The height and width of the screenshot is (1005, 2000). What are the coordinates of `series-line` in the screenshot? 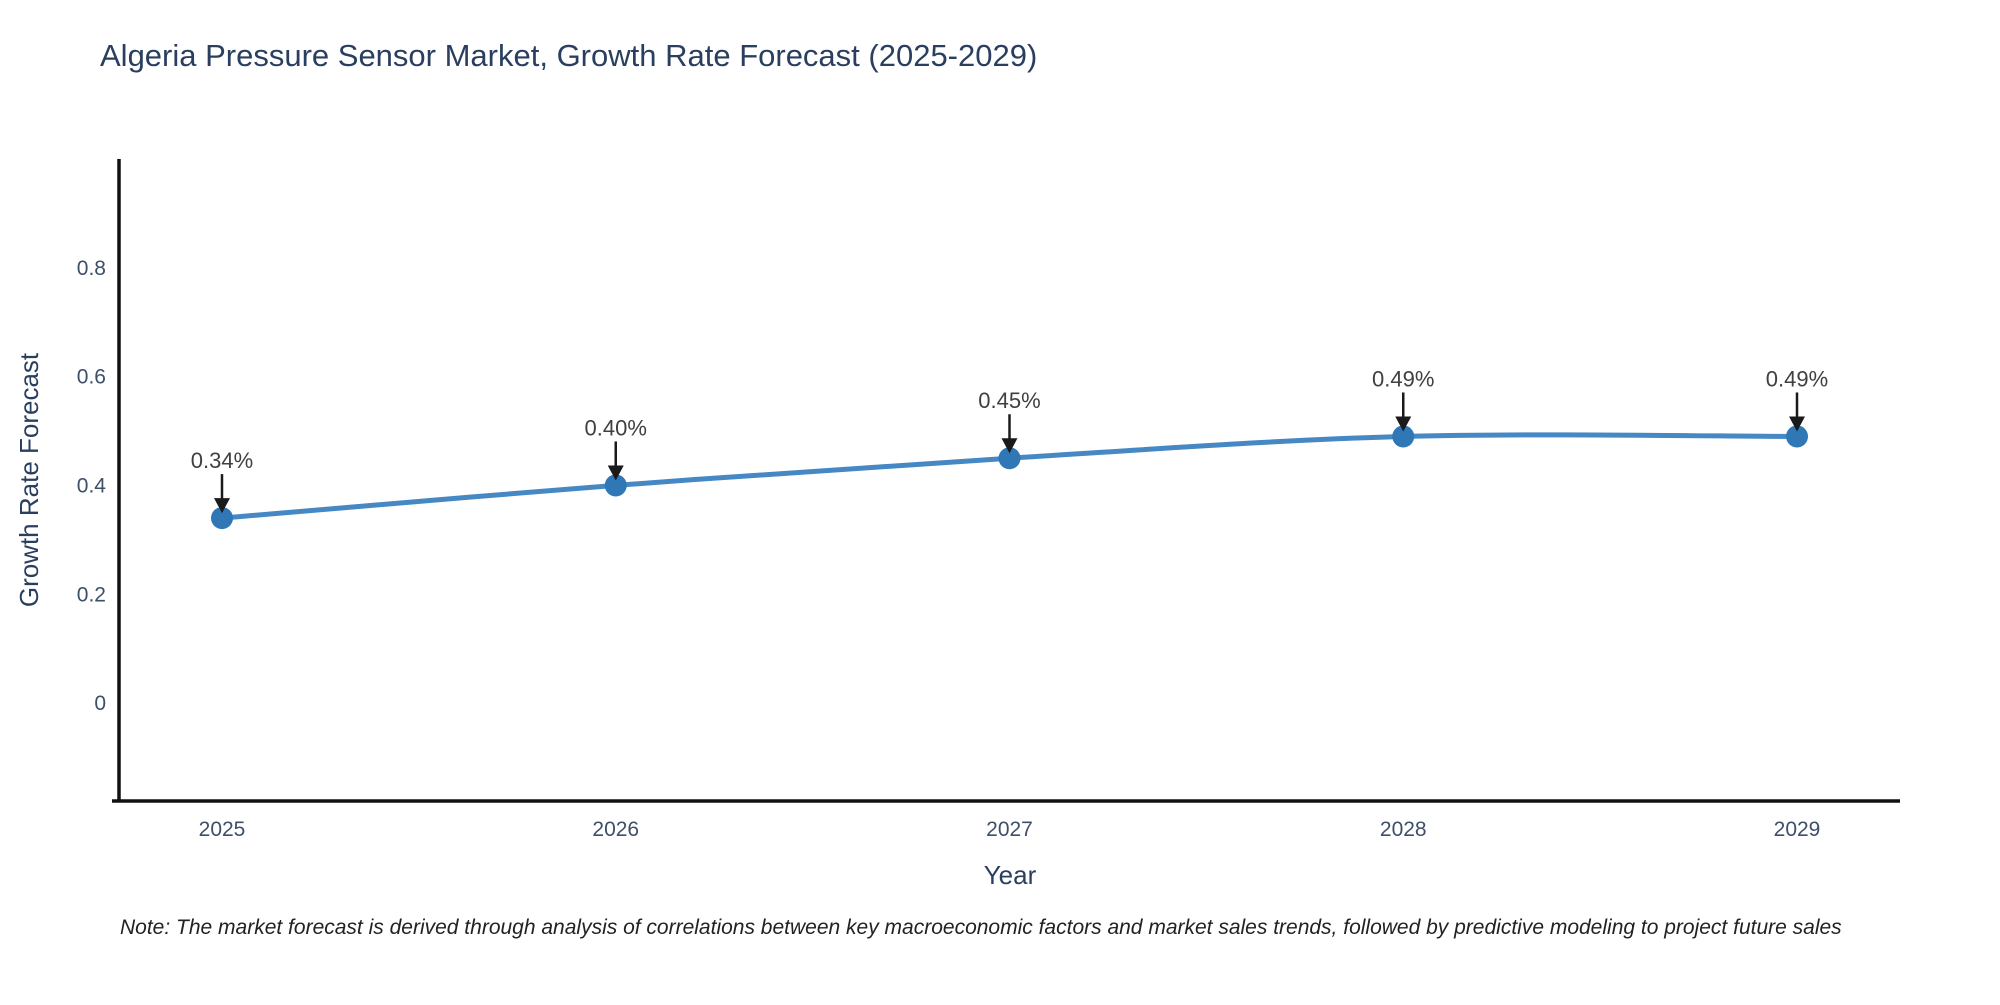 It's located at (1009, 477).